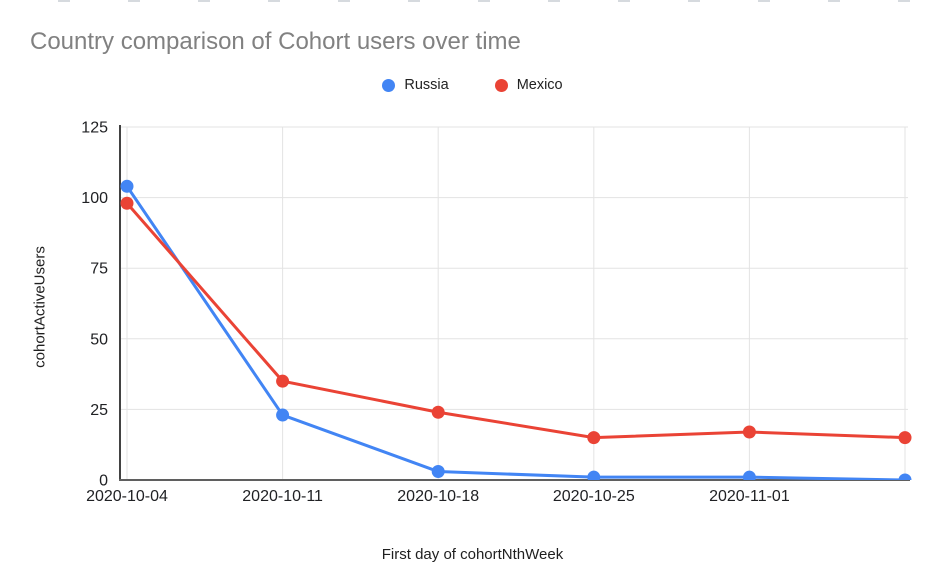 The image size is (945, 584). What do you see at coordinates (539, 85) in the screenshot?
I see `legend-label-mexico: Mexico` at bounding box center [539, 85].